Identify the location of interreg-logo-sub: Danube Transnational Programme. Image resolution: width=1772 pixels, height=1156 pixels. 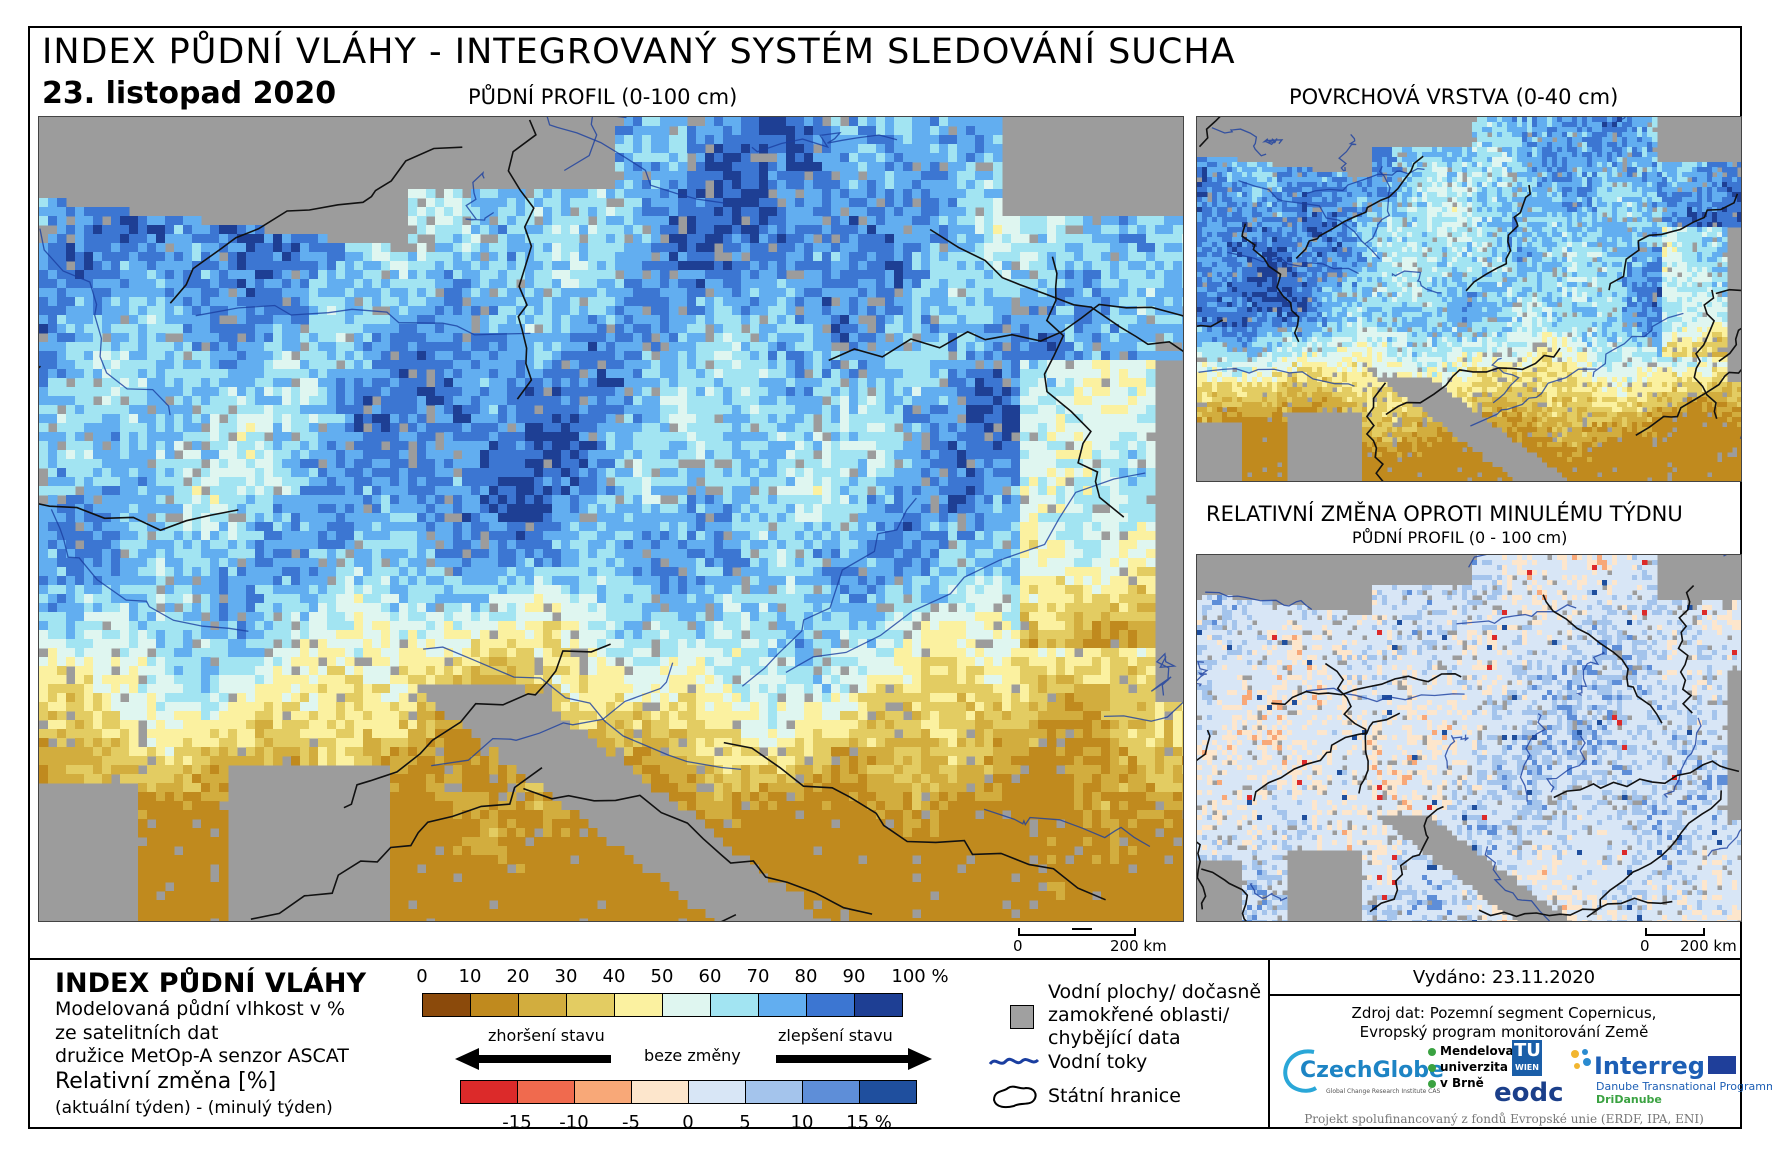
(1684, 1086).